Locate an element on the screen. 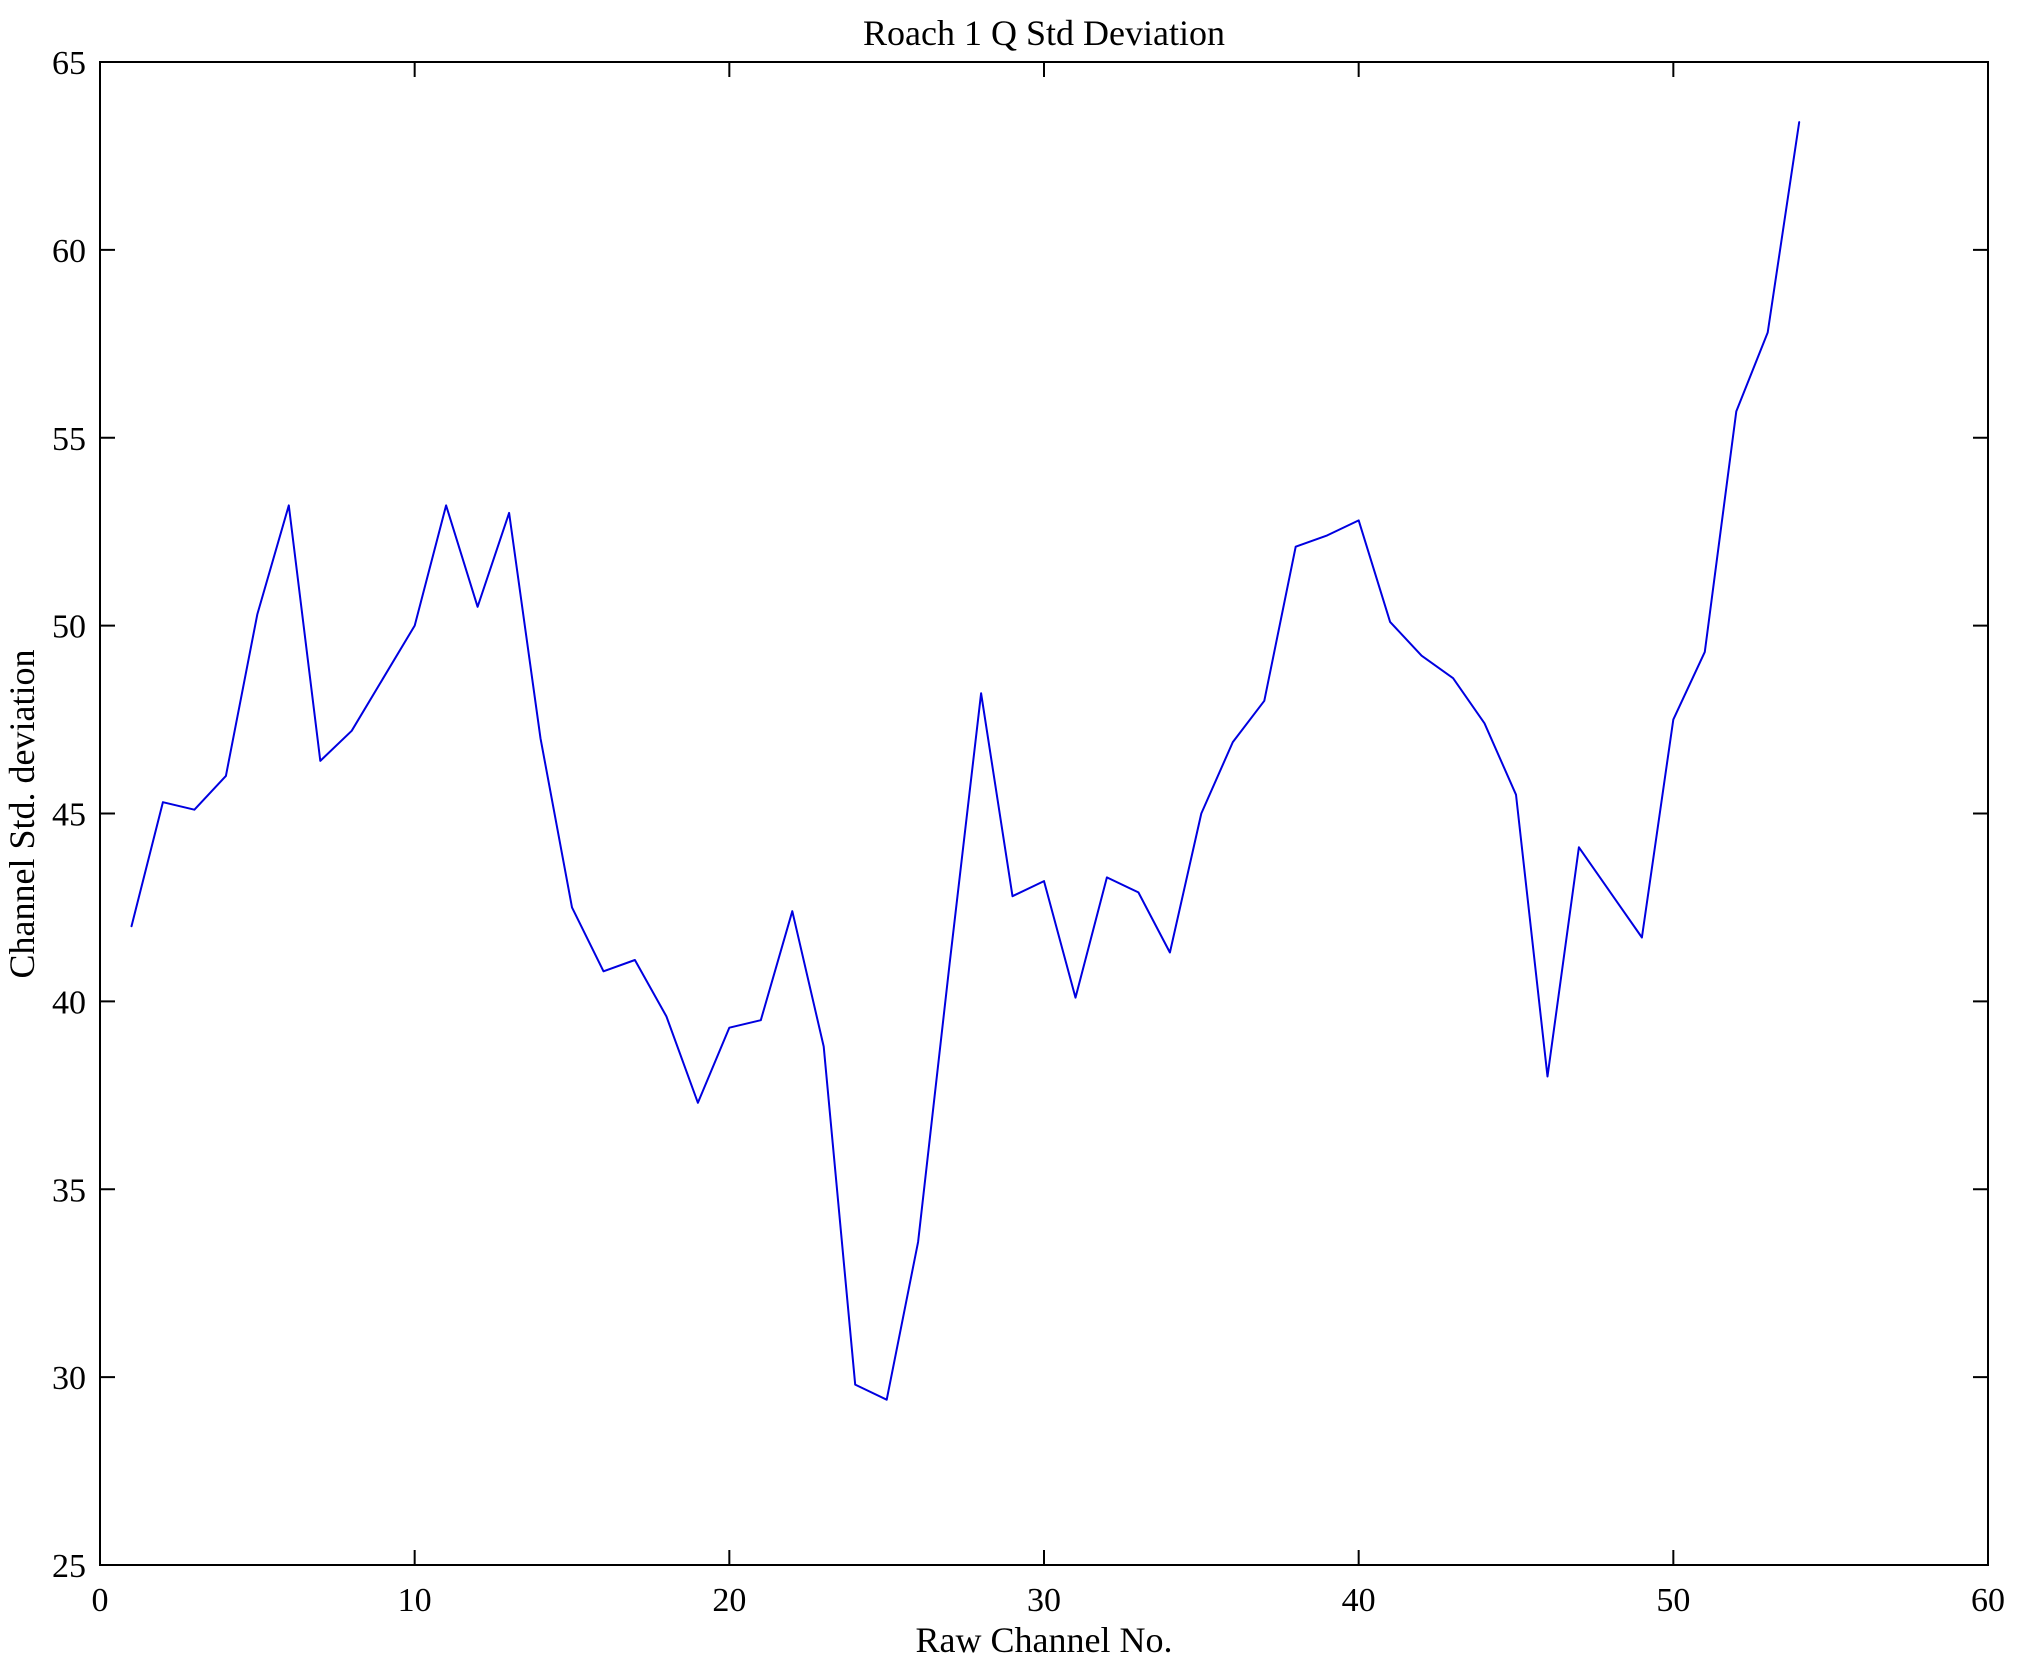  x-tick-label: 60 is located at coordinates (1988, 1600).